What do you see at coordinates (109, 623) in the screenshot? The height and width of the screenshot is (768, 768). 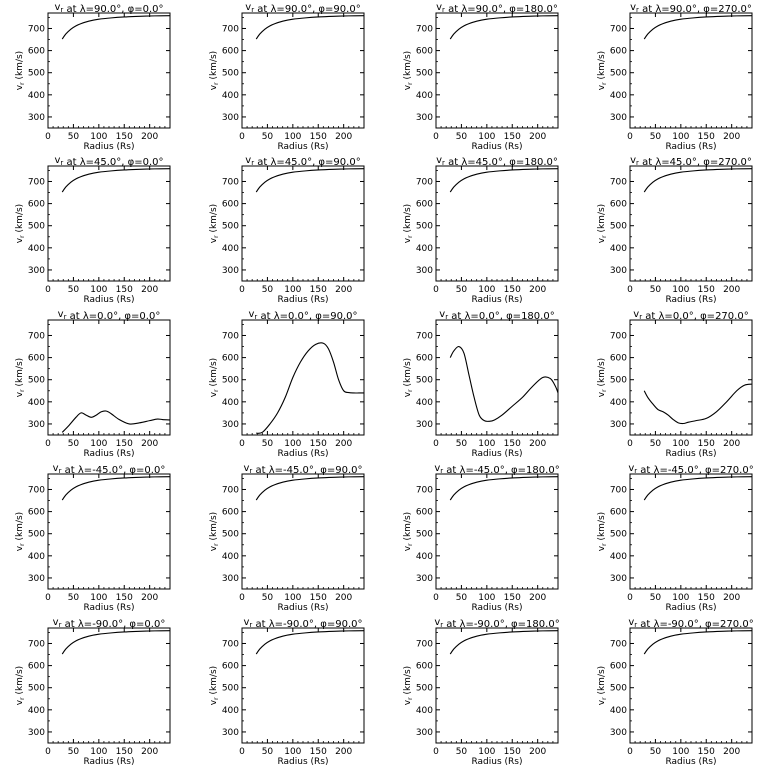 I see `panel-title: vr at λ=-90.0°, φ=0.0°` at bounding box center [109, 623].